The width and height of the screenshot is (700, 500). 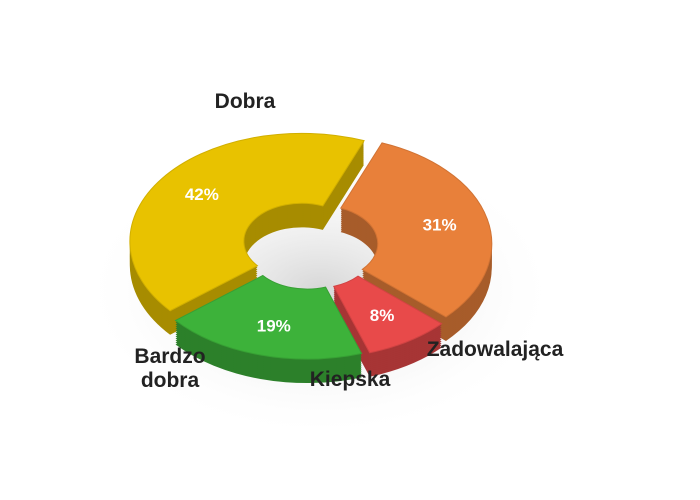 I want to click on category-label: Bardzo dobra, so click(x=170, y=368).